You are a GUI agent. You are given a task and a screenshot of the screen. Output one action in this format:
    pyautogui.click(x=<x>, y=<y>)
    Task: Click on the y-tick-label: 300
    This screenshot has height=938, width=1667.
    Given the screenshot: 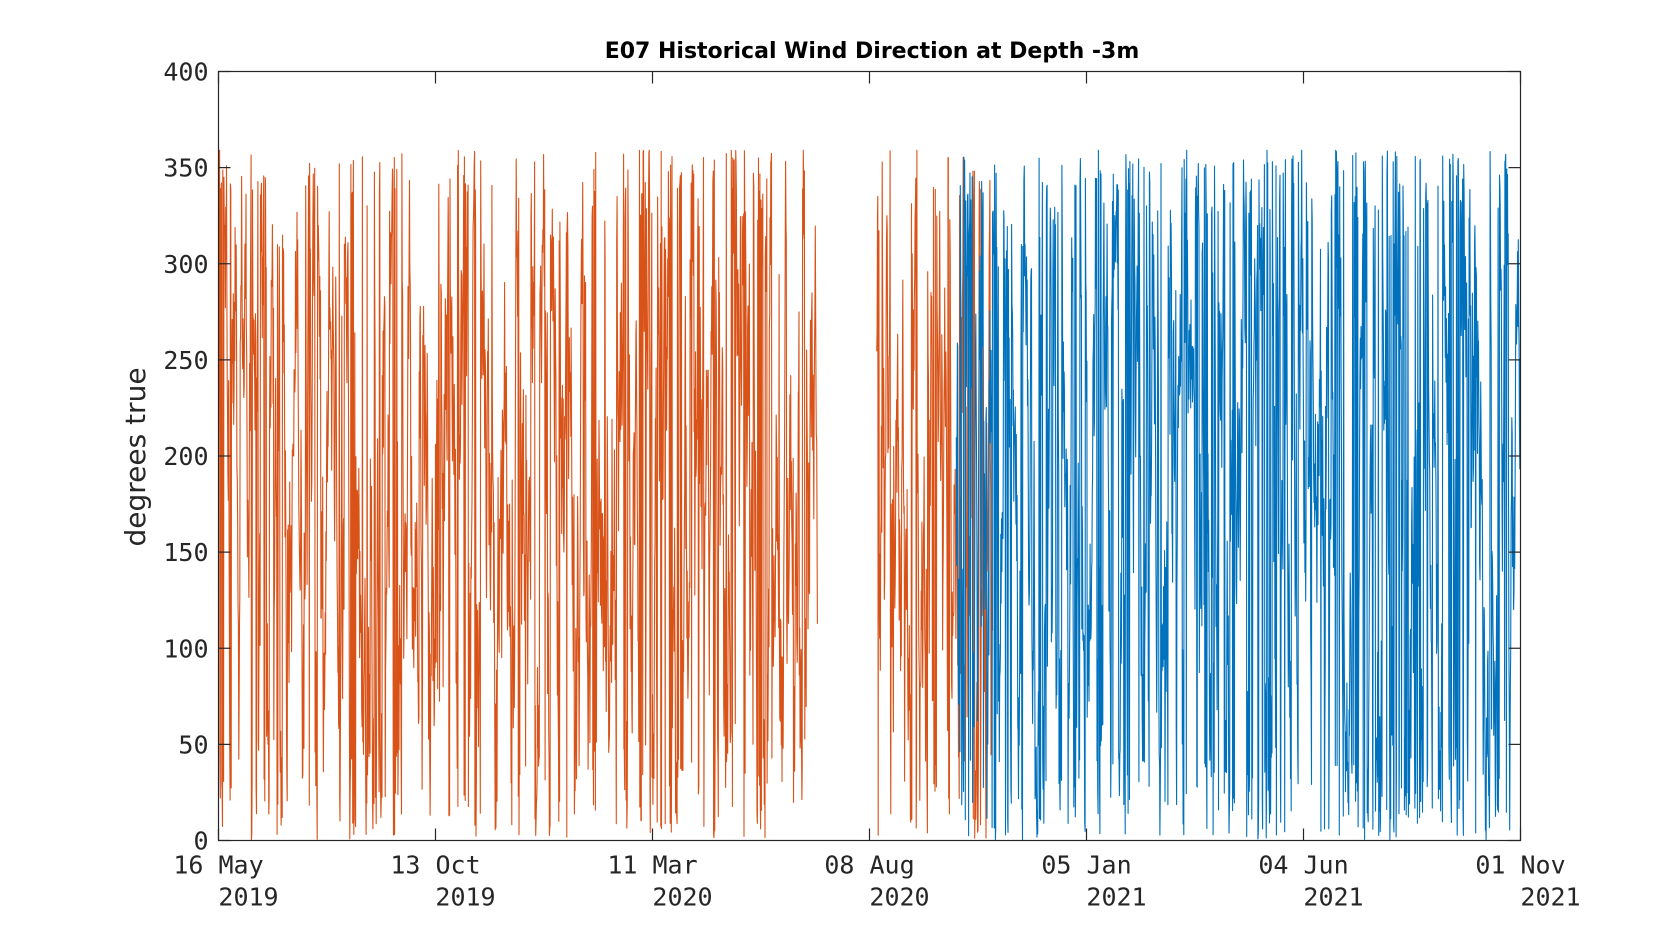 What is the action you would take?
    pyautogui.click(x=185, y=264)
    